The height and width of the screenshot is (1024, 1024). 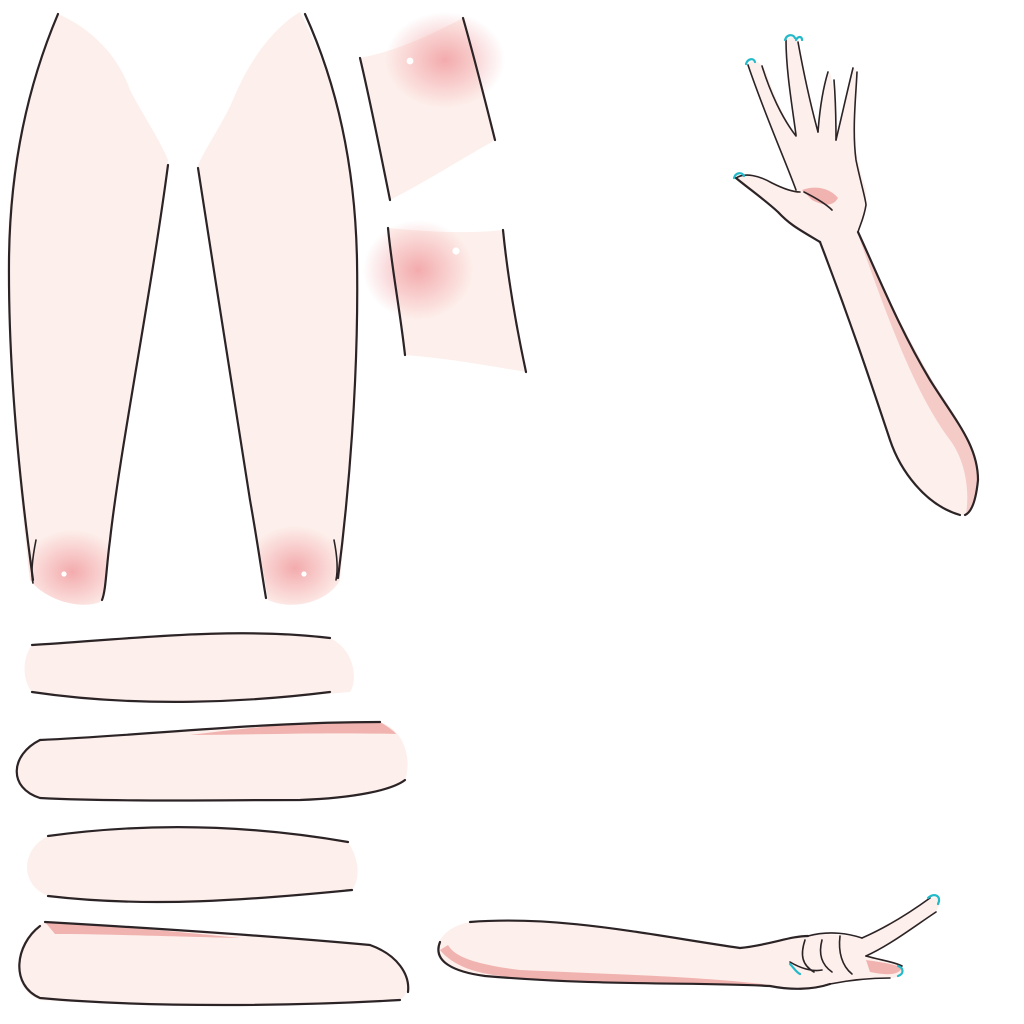 I want to click on nail-curled, so click(x=795, y=969).